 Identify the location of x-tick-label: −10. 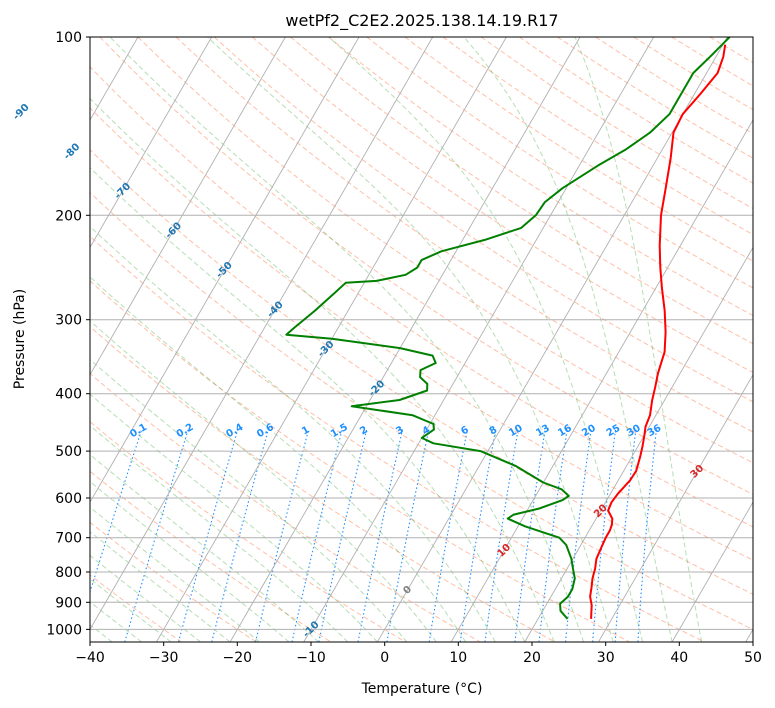
(311, 658).